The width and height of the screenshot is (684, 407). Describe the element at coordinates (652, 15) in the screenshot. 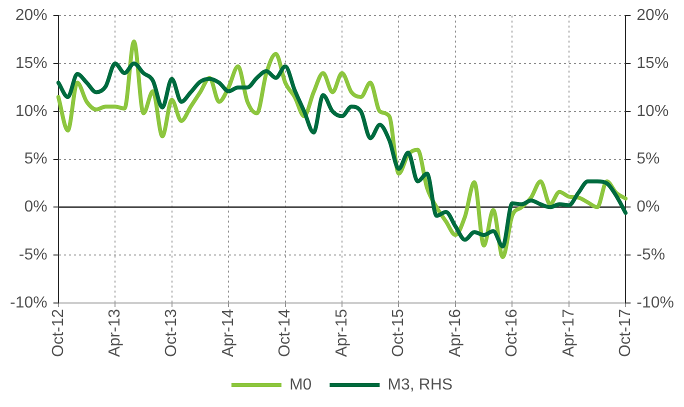

I see `y2-tick-label: 20%` at that location.